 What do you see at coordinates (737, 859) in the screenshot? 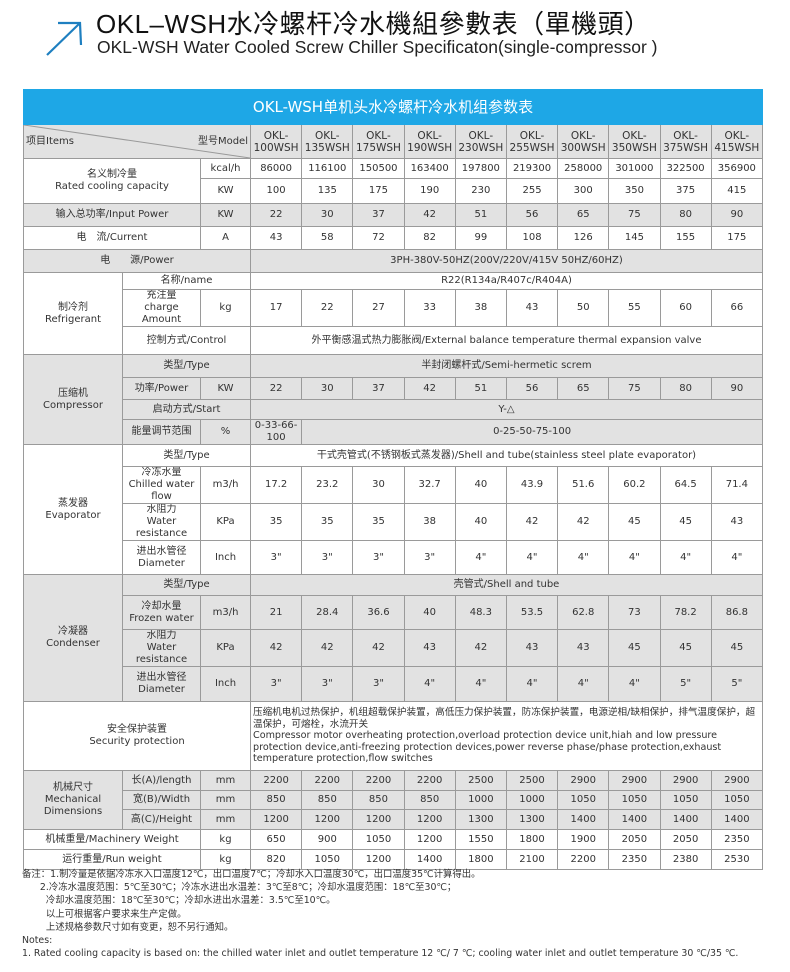
I see `value-cell: 2530` at bounding box center [737, 859].